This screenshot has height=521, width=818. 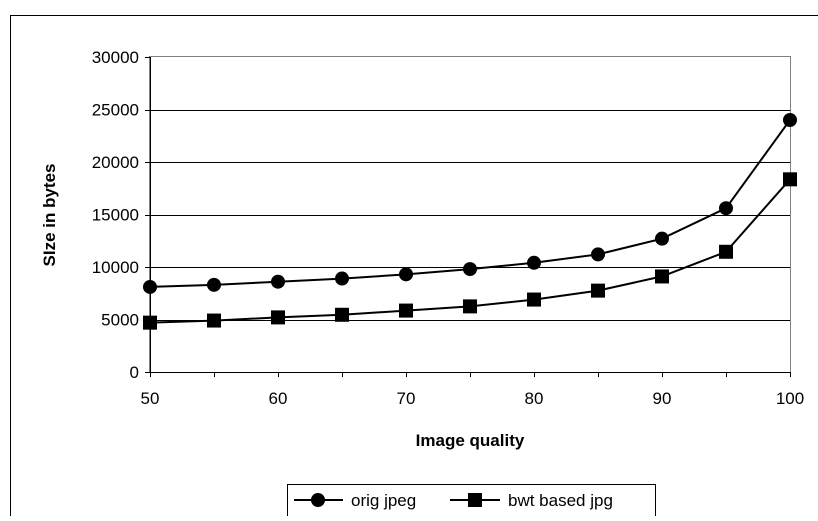 What do you see at coordinates (475, 500) in the screenshot?
I see `legend-marker-square` at bounding box center [475, 500].